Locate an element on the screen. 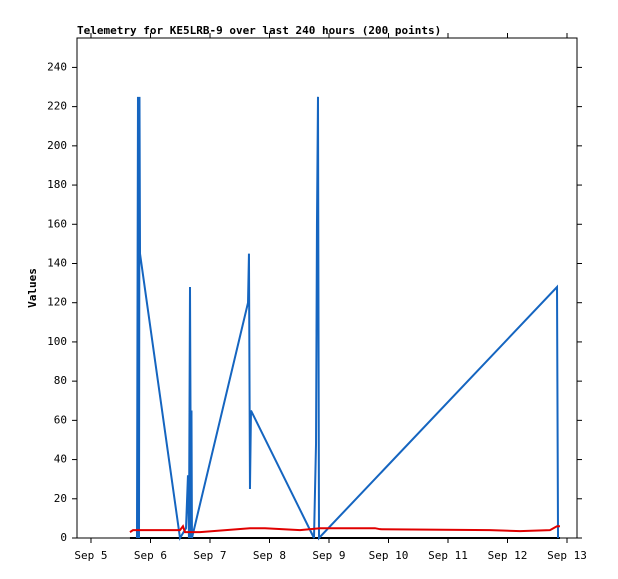 This screenshot has height=579, width=618. series-line is located at coordinates (344, 529).